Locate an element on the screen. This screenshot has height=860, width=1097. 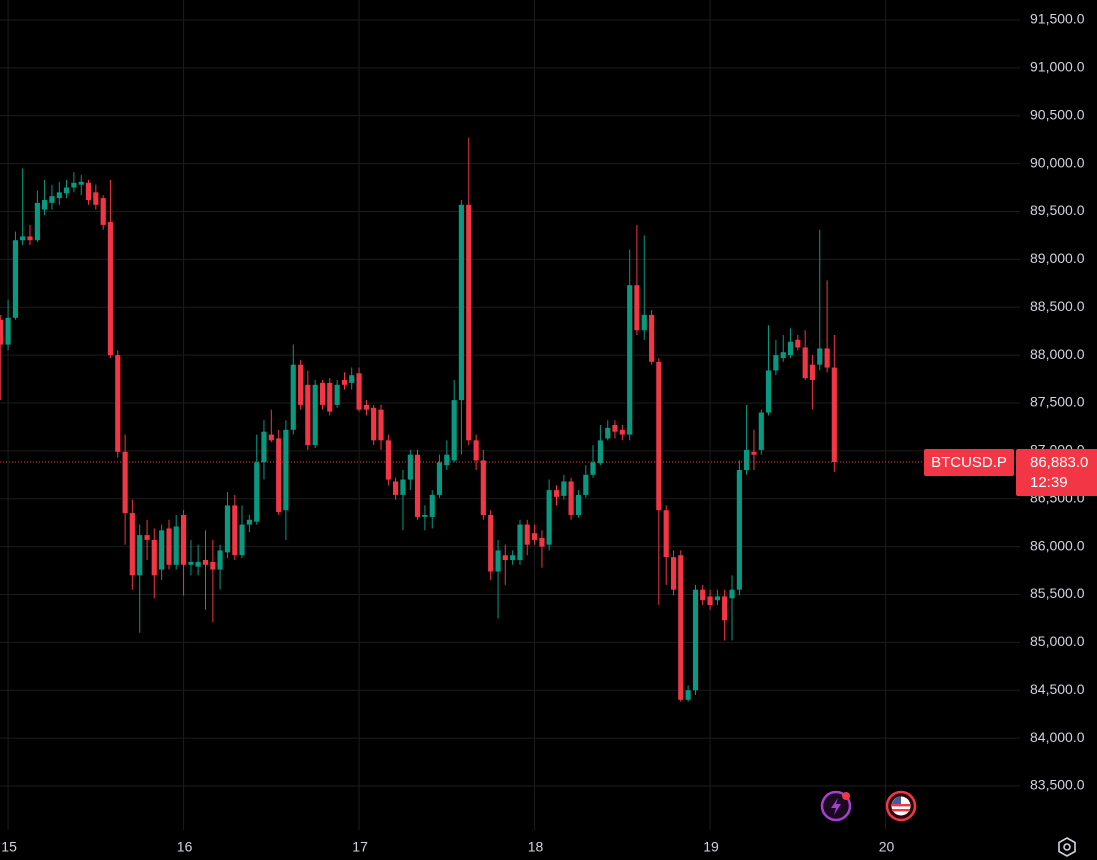
alert-icon-bolt is located at coordinates (836, 806).